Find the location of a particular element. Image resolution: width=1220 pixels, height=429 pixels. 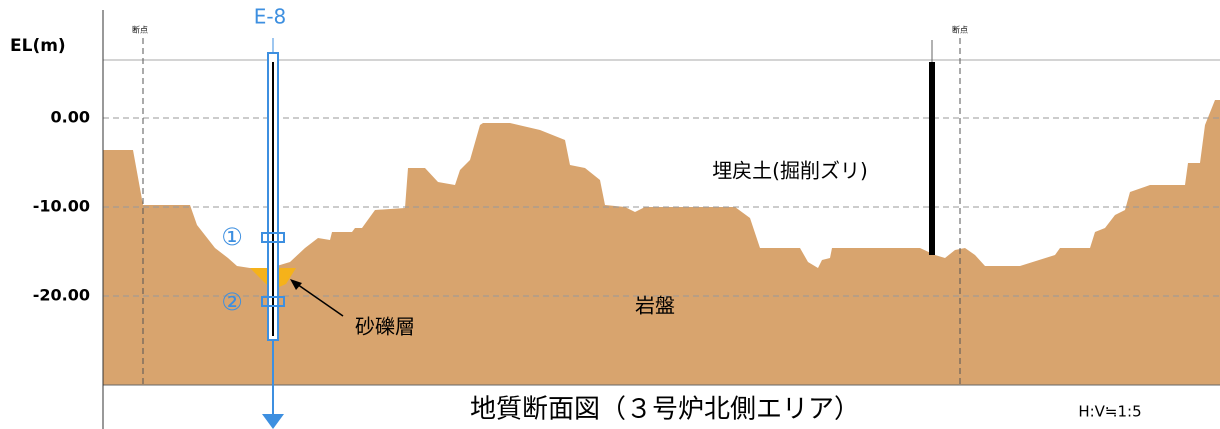

layer-label: 岩盤 is located at coordinates (655, 306).